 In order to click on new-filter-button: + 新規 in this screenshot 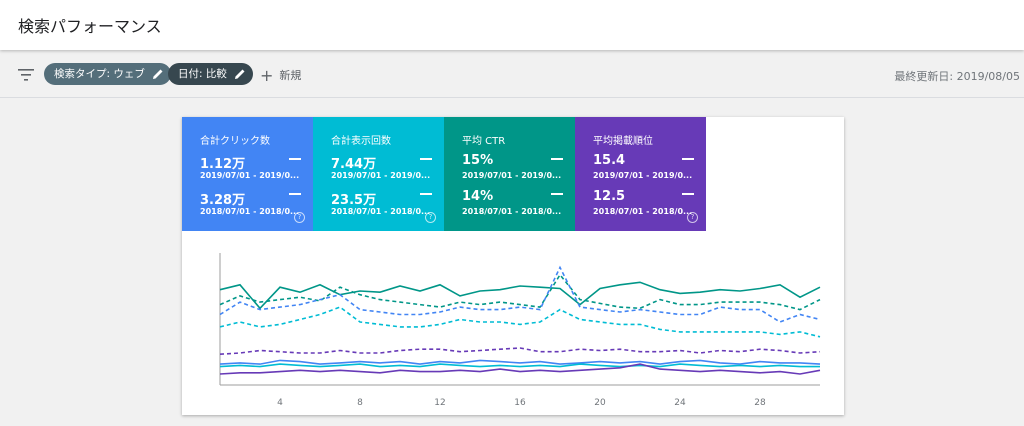, I will do `click(281, 75)`.